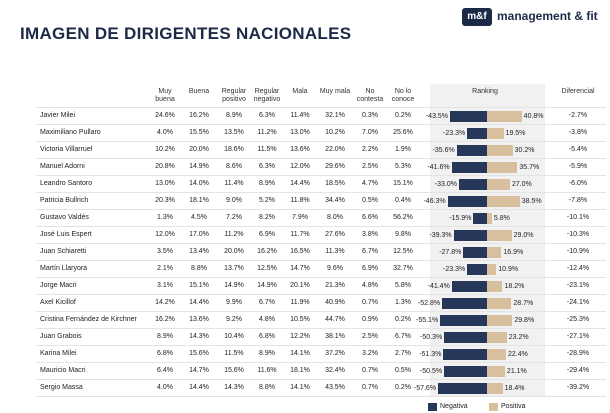  I want to click on cell: 27.6%, so click(335, 234).